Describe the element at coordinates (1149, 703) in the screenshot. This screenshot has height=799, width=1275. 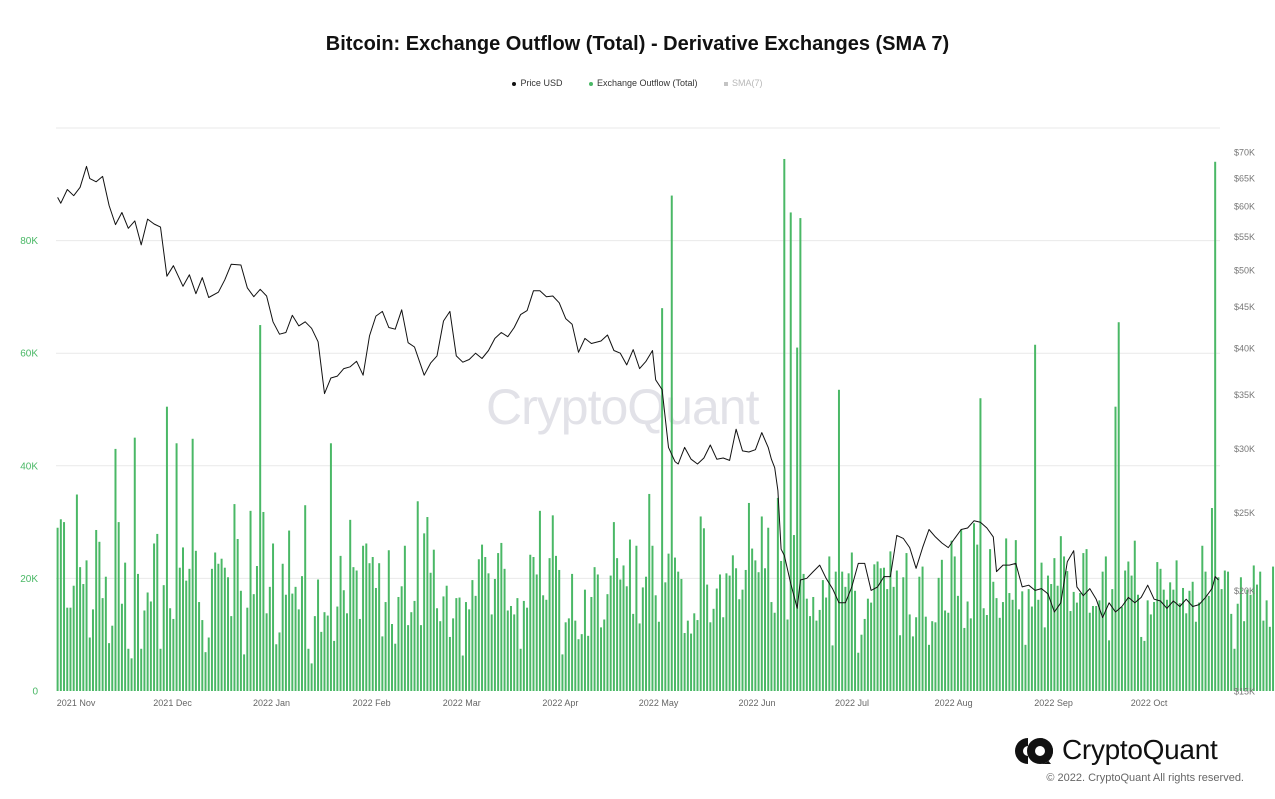
I see `x-tick-label: 2022 Oct` at that location.